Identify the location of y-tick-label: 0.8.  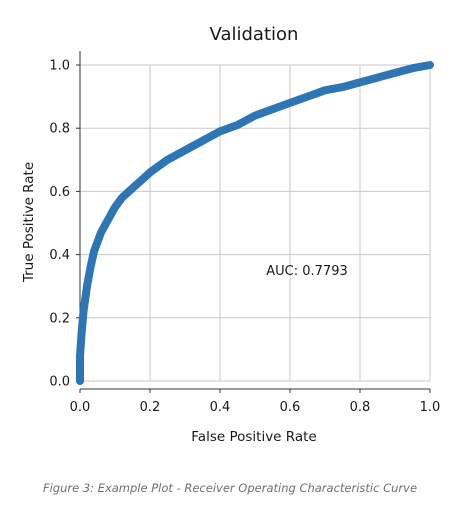
(59, 129).